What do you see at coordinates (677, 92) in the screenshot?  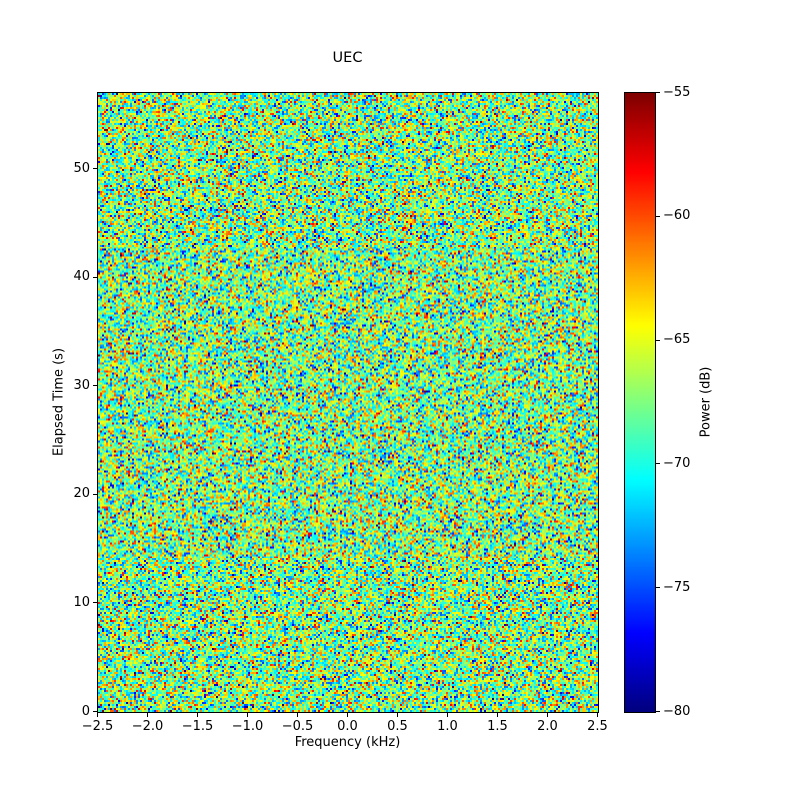 I see `colorbar-tick-label: −55` at bounding box center [677, 92].